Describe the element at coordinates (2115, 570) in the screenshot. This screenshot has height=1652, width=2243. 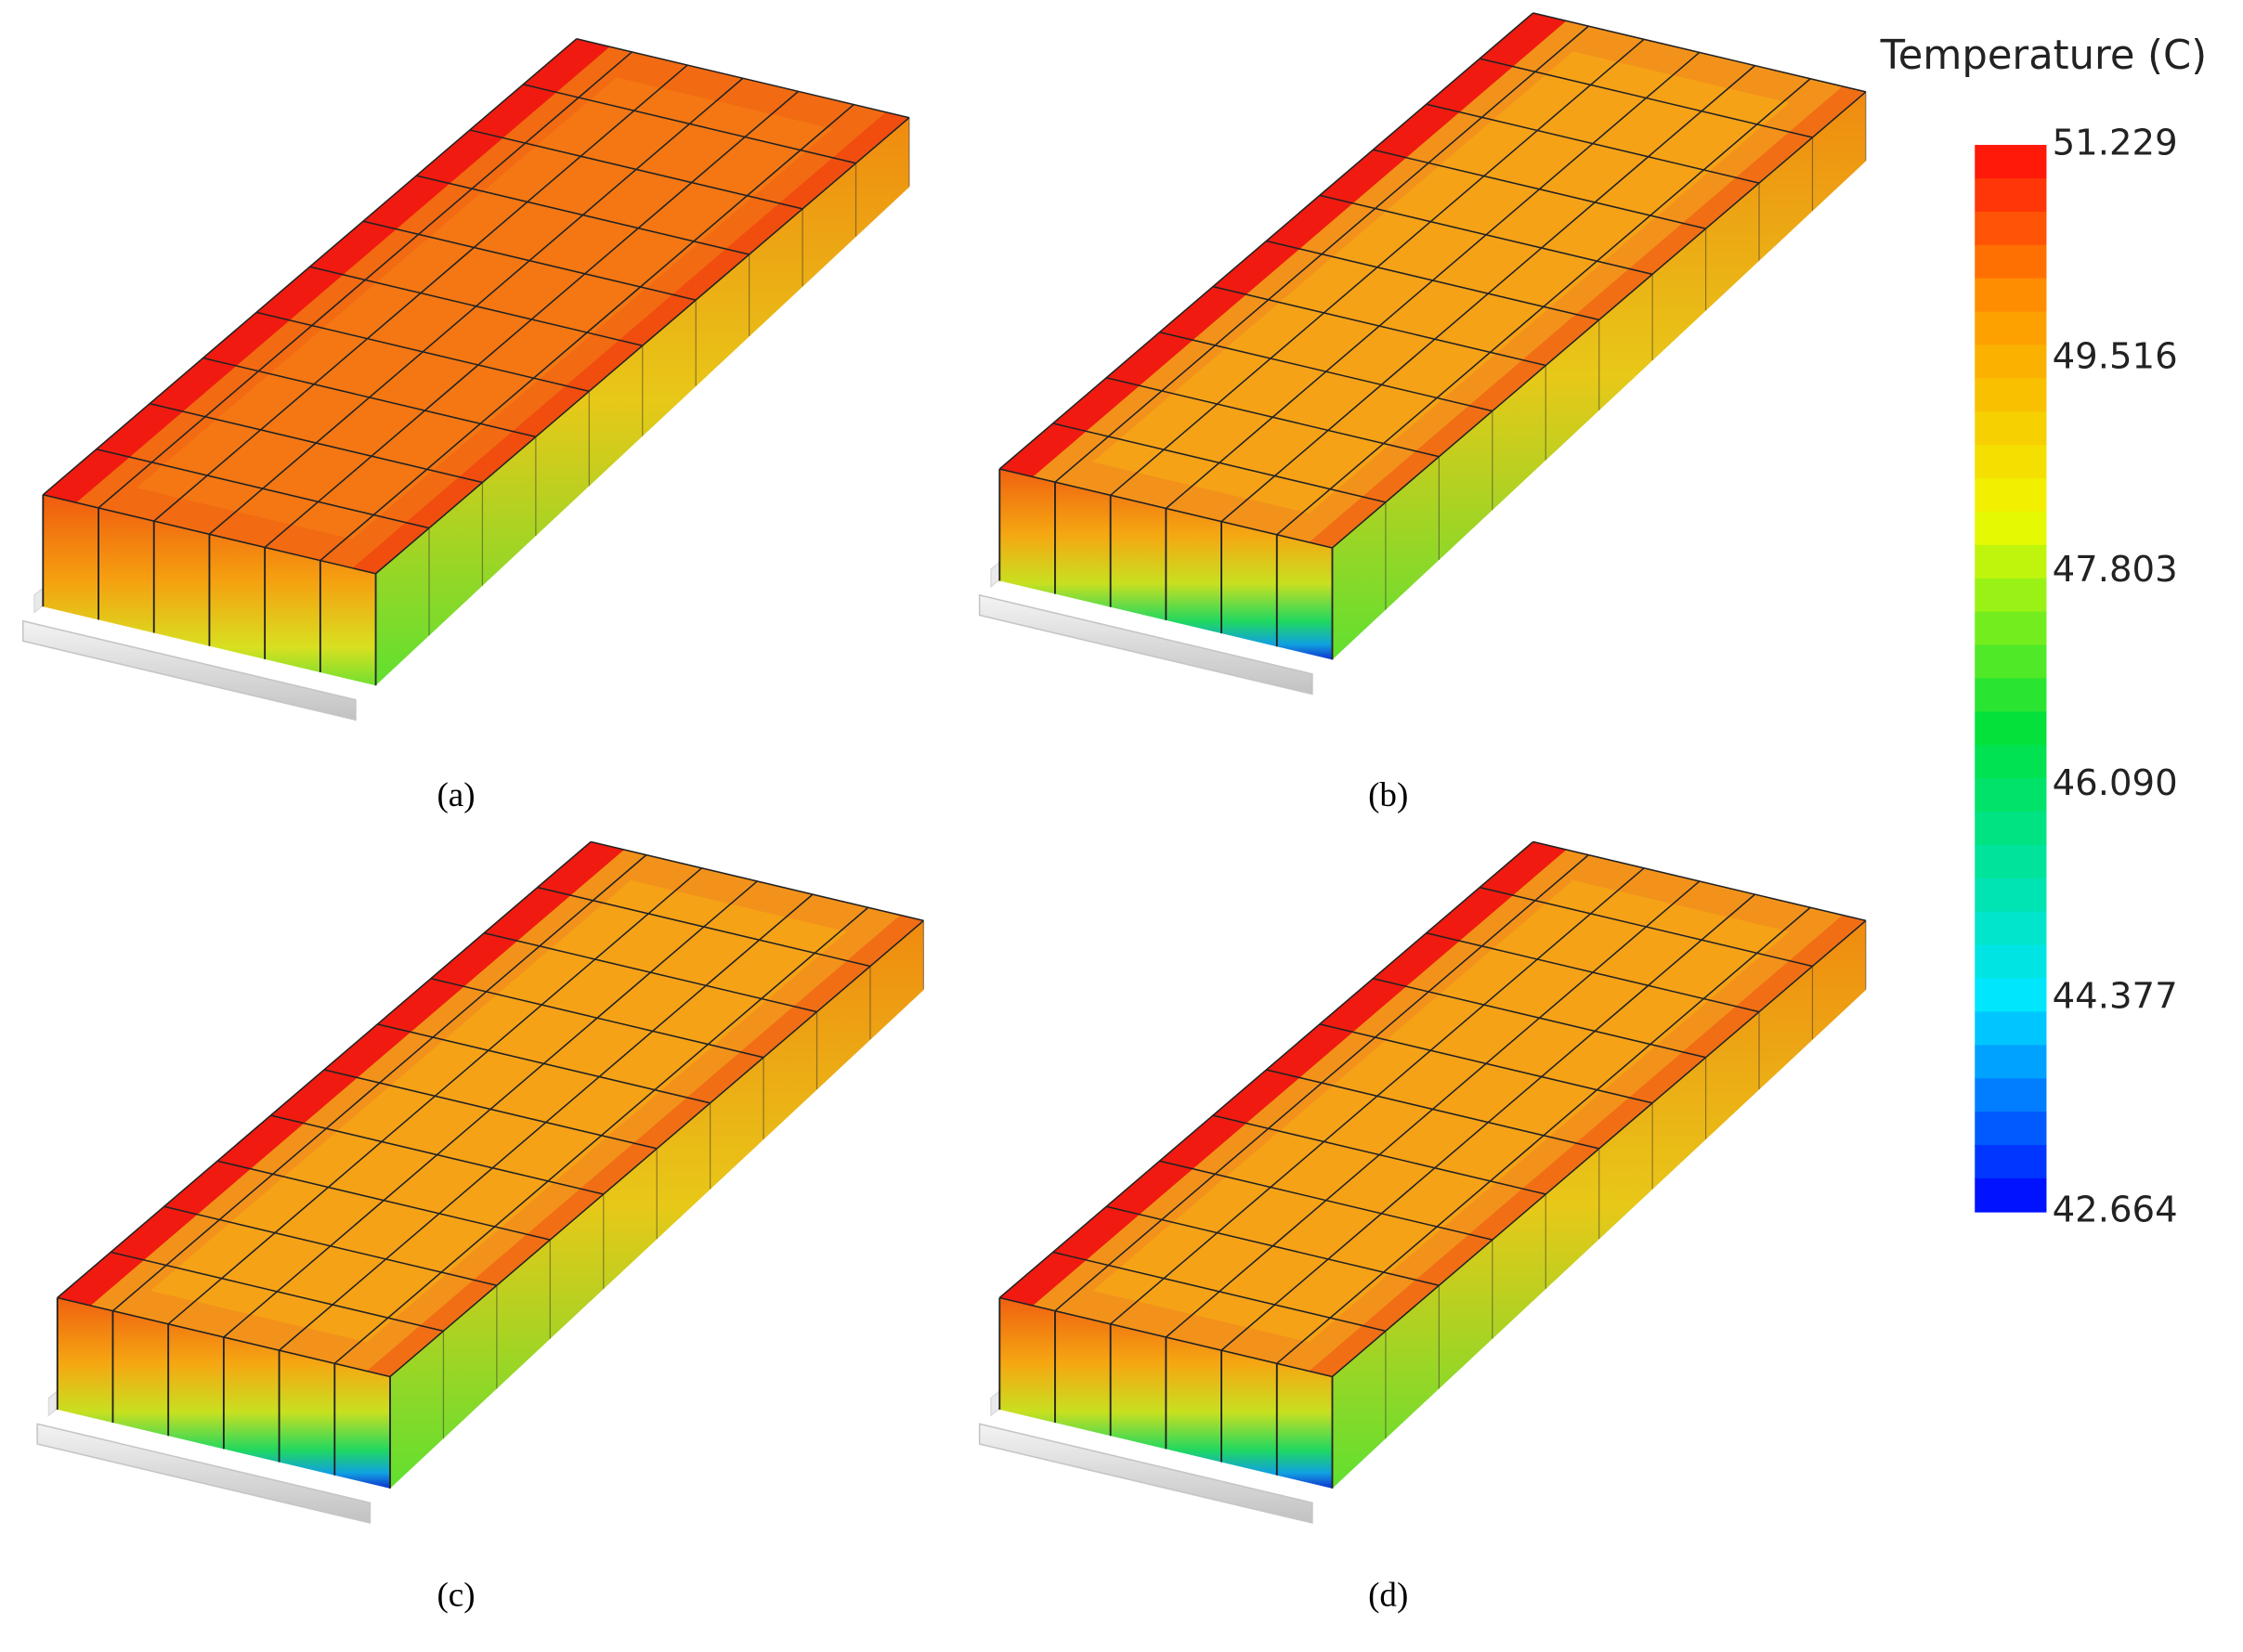
I see `colorbar-tick-label: 47.803` at that location.